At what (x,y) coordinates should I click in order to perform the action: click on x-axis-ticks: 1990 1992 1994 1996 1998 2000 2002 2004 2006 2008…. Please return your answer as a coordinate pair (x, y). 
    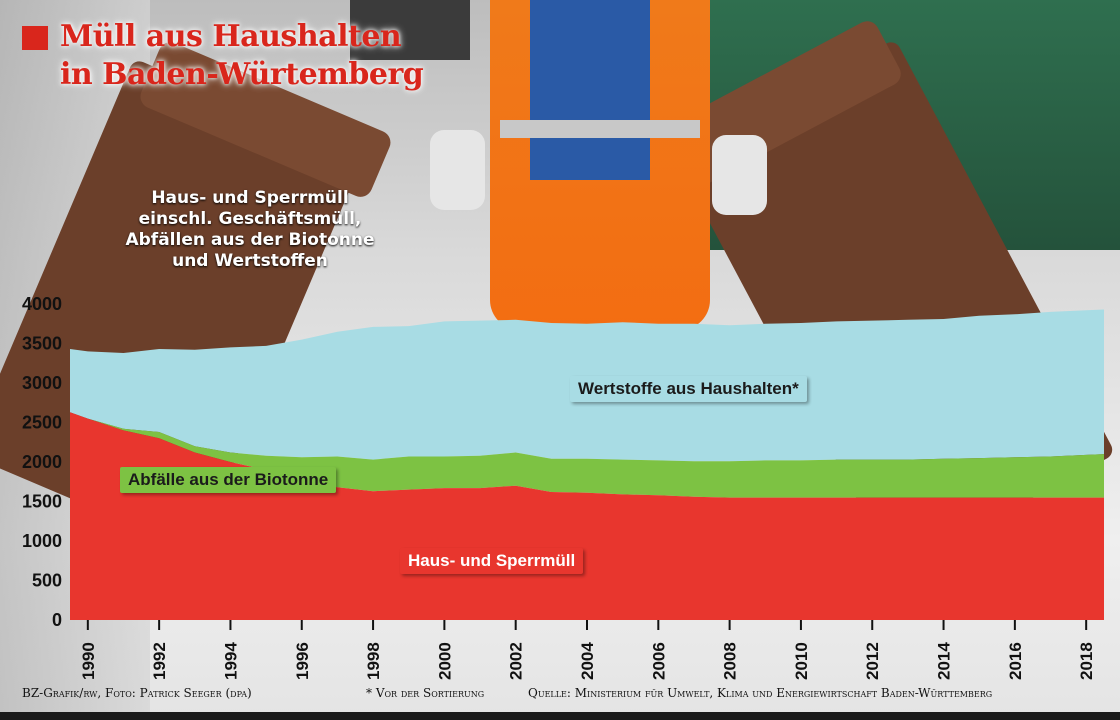
    Looking at the image, I should click on (587, 650).